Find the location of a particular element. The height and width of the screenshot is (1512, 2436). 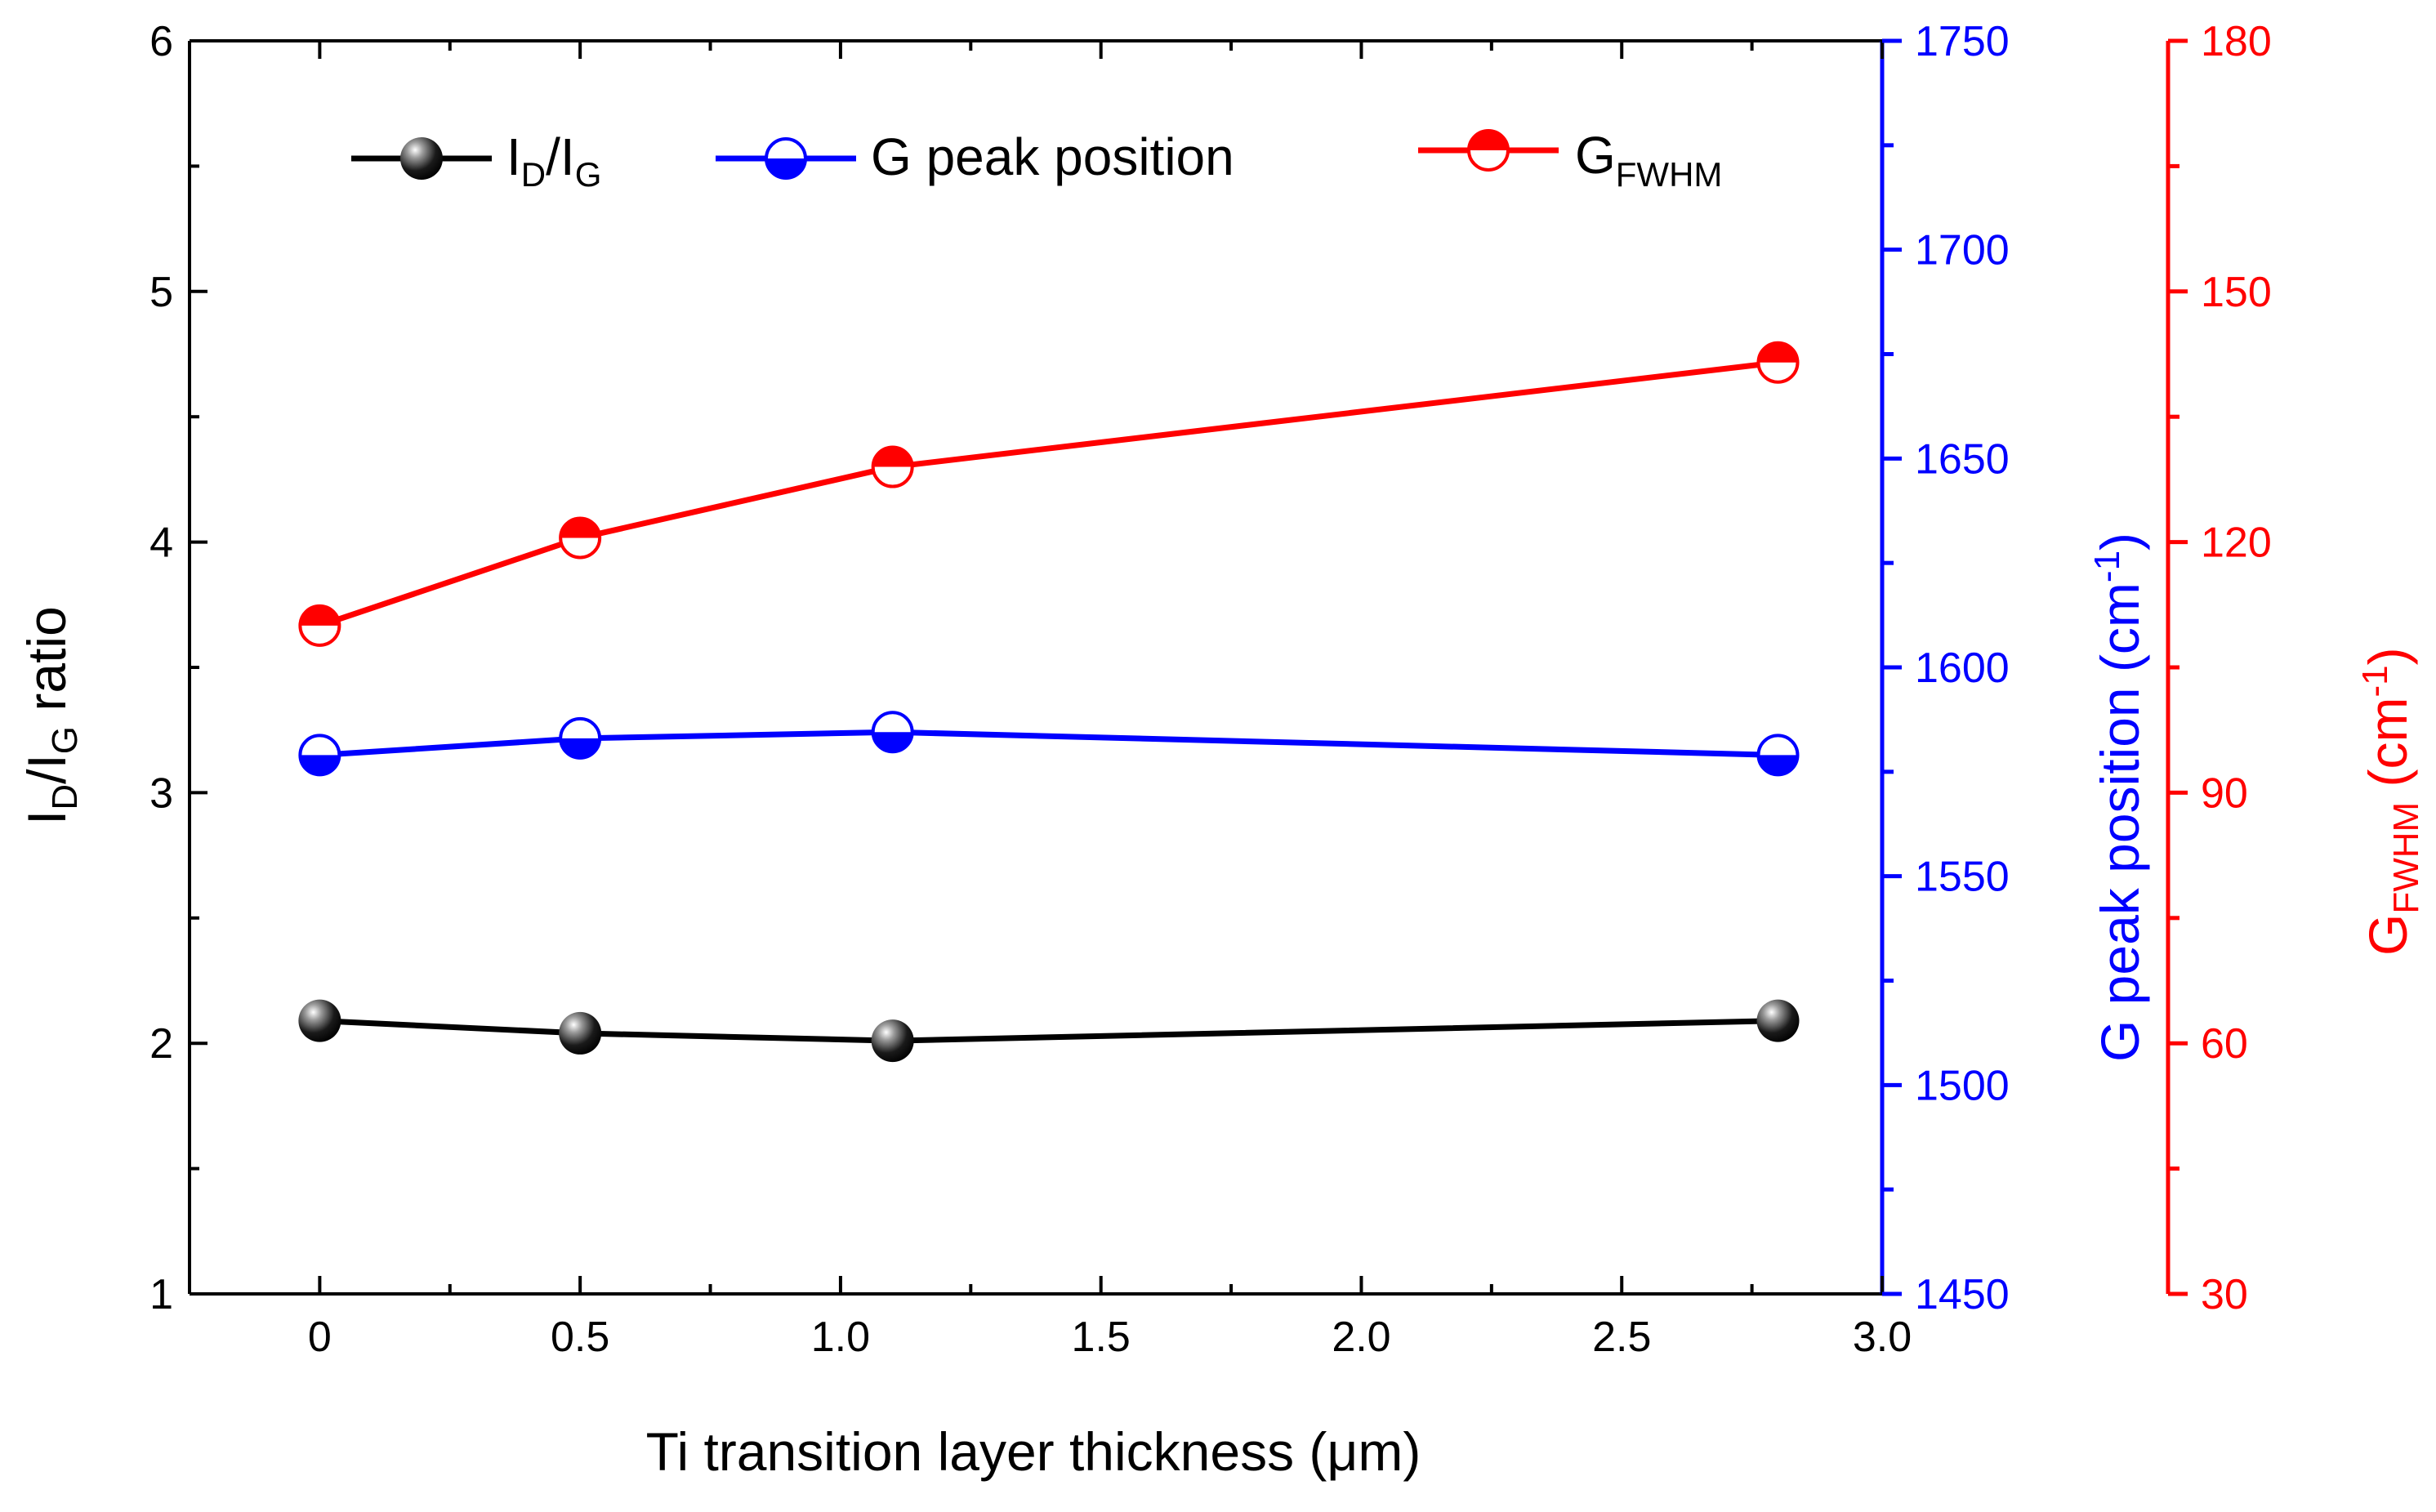

right1-axis-title: G peak position (cm-1) is located at coordinates (2118, 798).